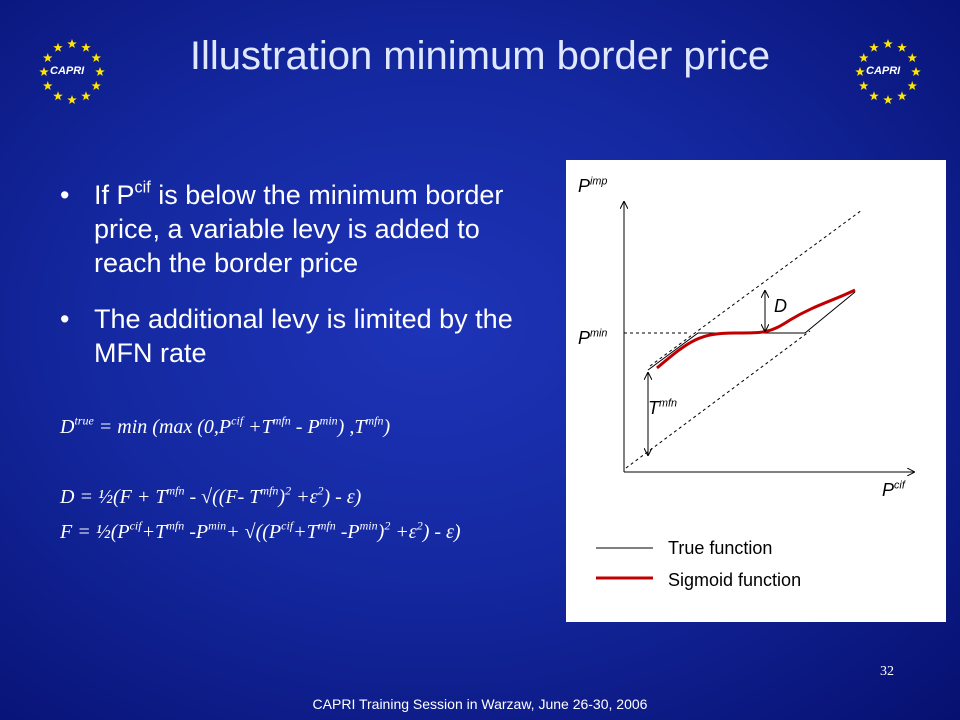 This screenshot has width=960, height=720. I want to click on superscript: imp, so click(599, 181).